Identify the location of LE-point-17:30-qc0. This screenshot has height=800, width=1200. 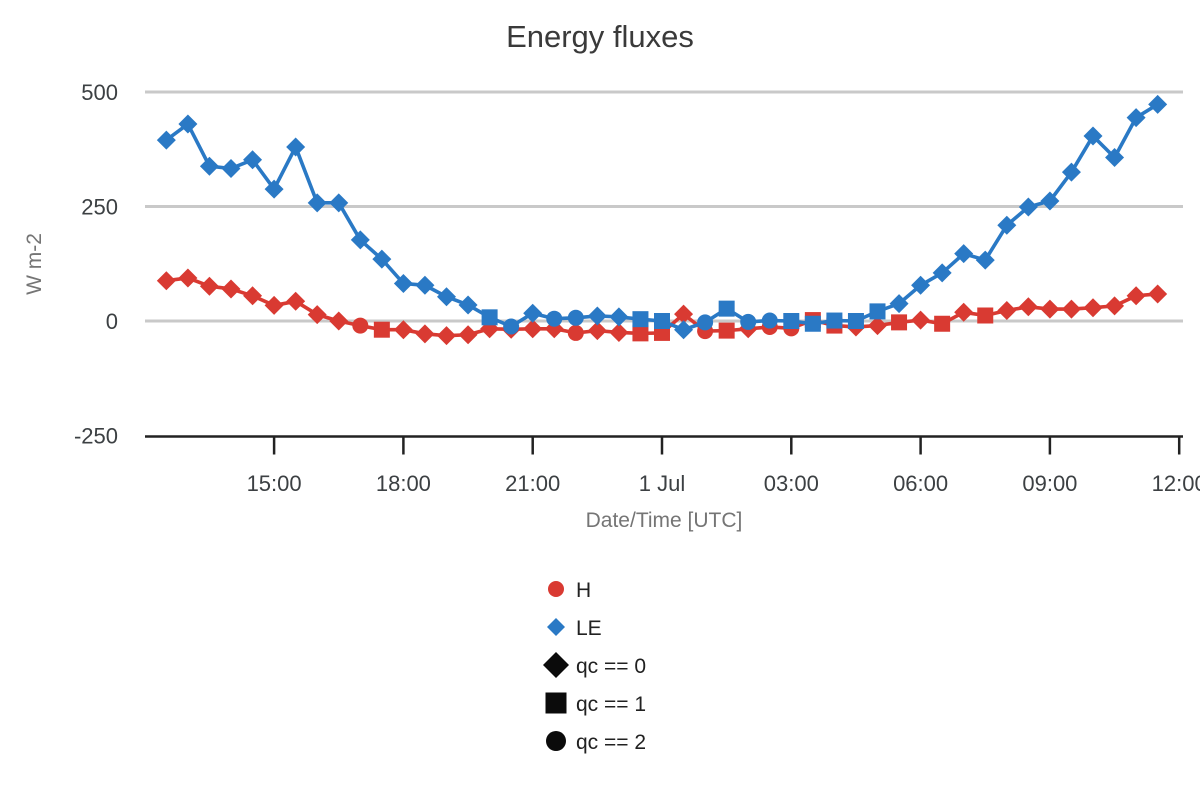
(382, 259).